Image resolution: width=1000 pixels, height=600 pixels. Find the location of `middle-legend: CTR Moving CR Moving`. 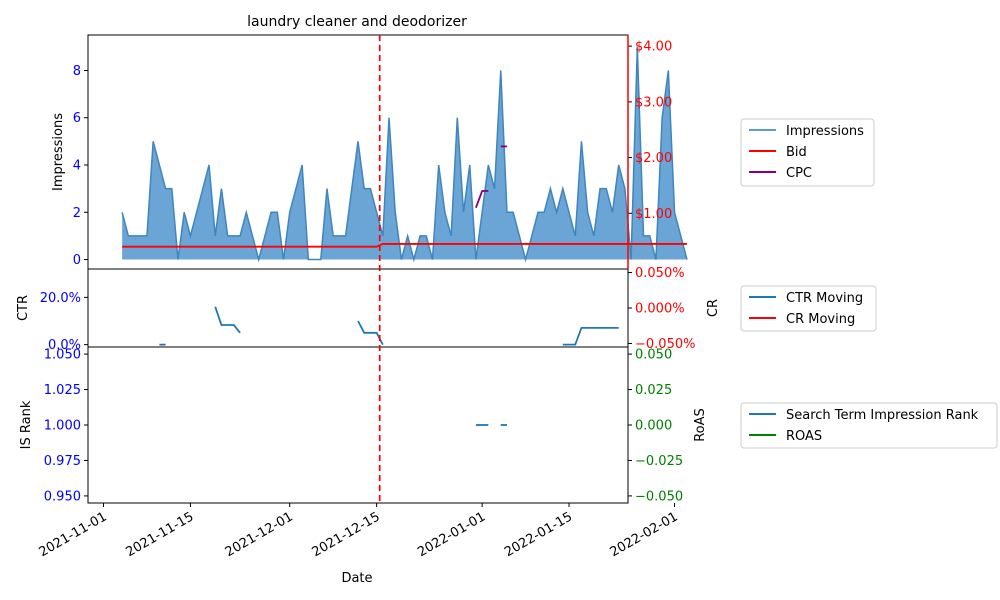

middle-legend: CTR Moving CR Moving is located at coordinates (808, 308).